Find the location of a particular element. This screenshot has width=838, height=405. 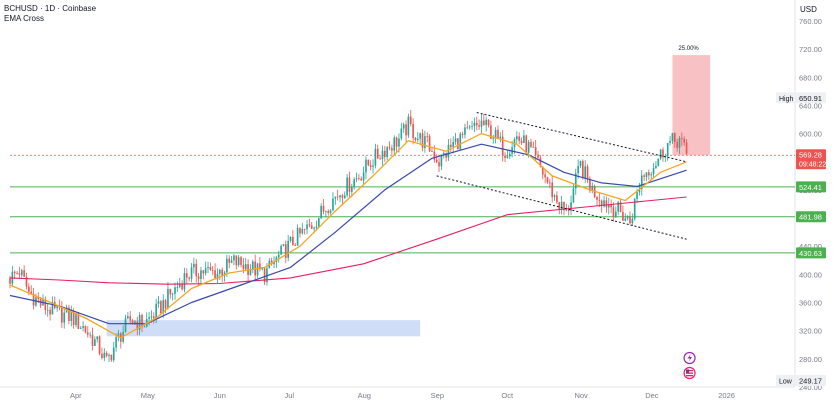

y-tick-label: 720.00 is located at coordinates (810, 49).